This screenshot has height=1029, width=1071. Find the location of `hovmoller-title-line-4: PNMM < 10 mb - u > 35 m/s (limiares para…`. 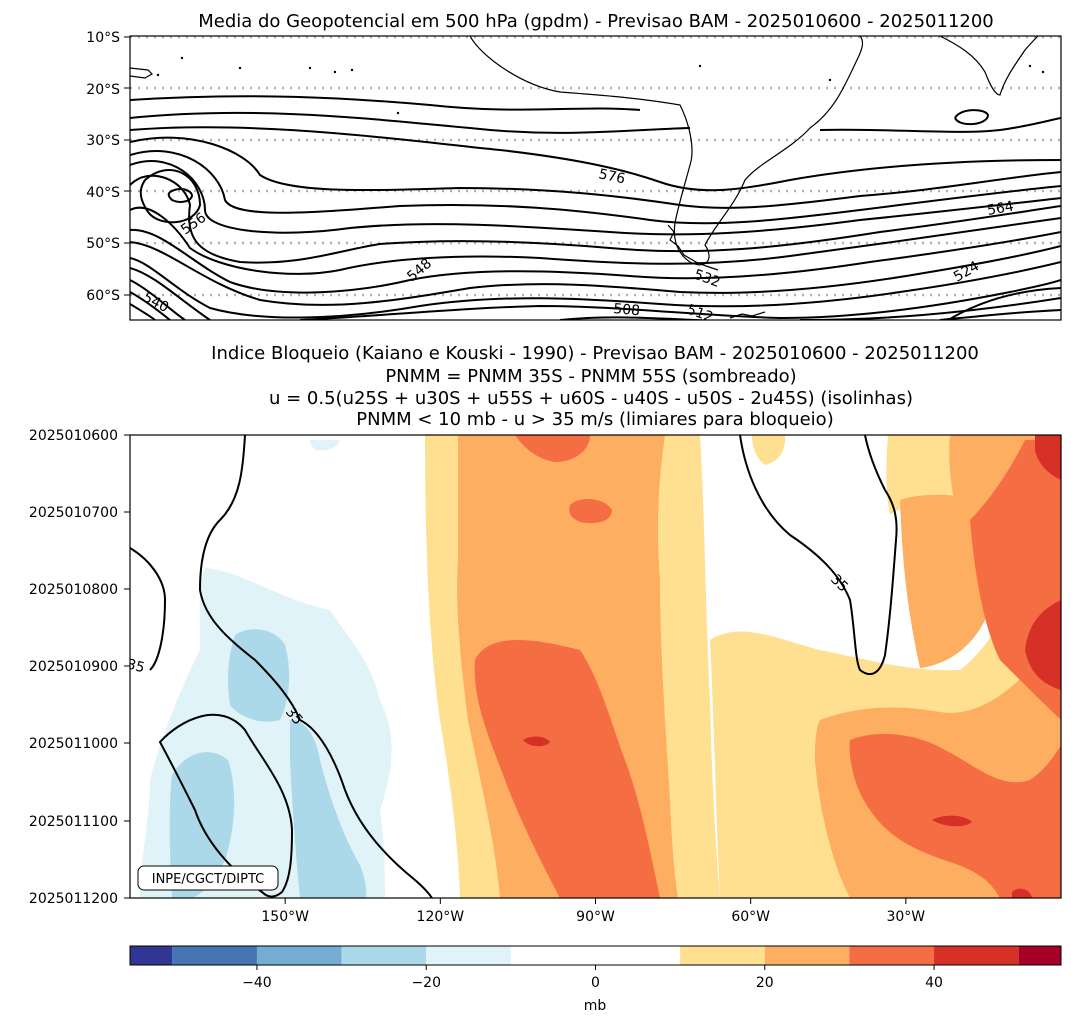

hovmoller-title-line-4: PNMM < 10 mb - u > 35 m/s (limiares para… is located at coordinates (594, 419).